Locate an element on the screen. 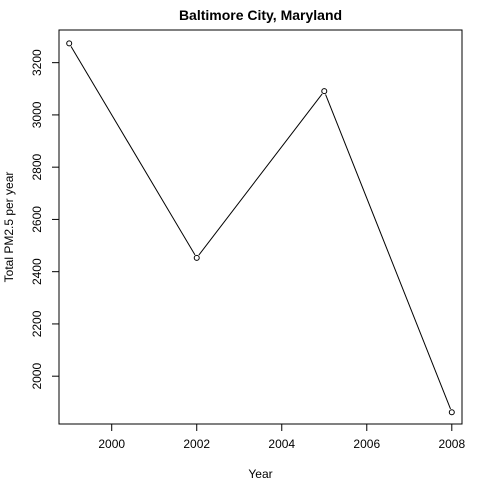 The width and height of the screenshot is (480, 480). data-point-1999 is located at coordinates (69, 43).